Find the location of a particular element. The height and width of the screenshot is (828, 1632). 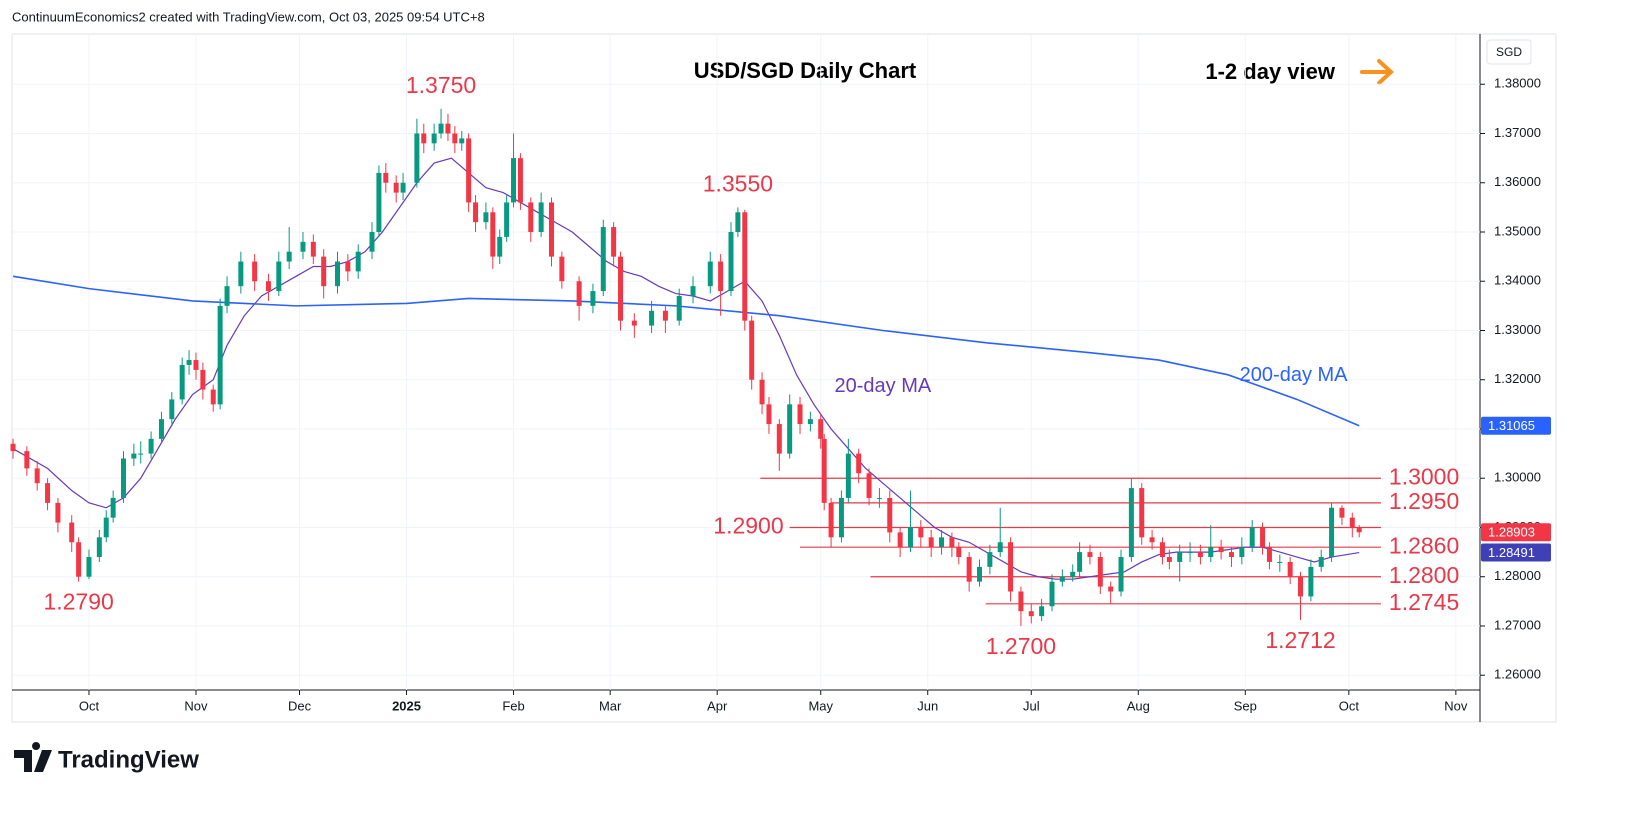

x-tick-label: Mar is located at coordinates (610, 705).